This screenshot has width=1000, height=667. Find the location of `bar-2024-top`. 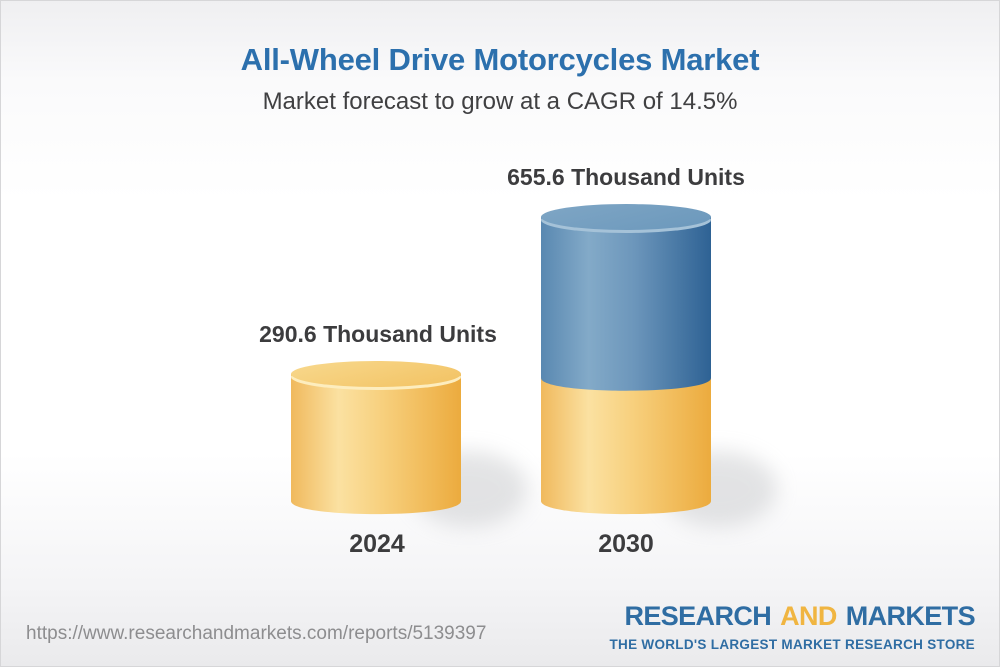

bar-2024-top is located at coordinates (376, 374).